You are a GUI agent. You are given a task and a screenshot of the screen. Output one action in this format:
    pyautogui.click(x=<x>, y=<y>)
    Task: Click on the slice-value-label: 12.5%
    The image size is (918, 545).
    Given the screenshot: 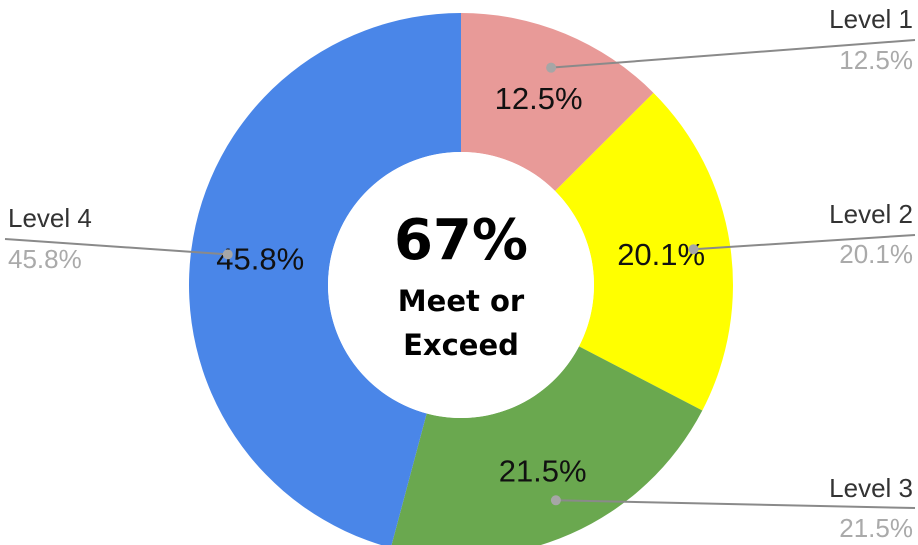 What is the action you would take?
    pyautogui.click(x=539, y=98)
    